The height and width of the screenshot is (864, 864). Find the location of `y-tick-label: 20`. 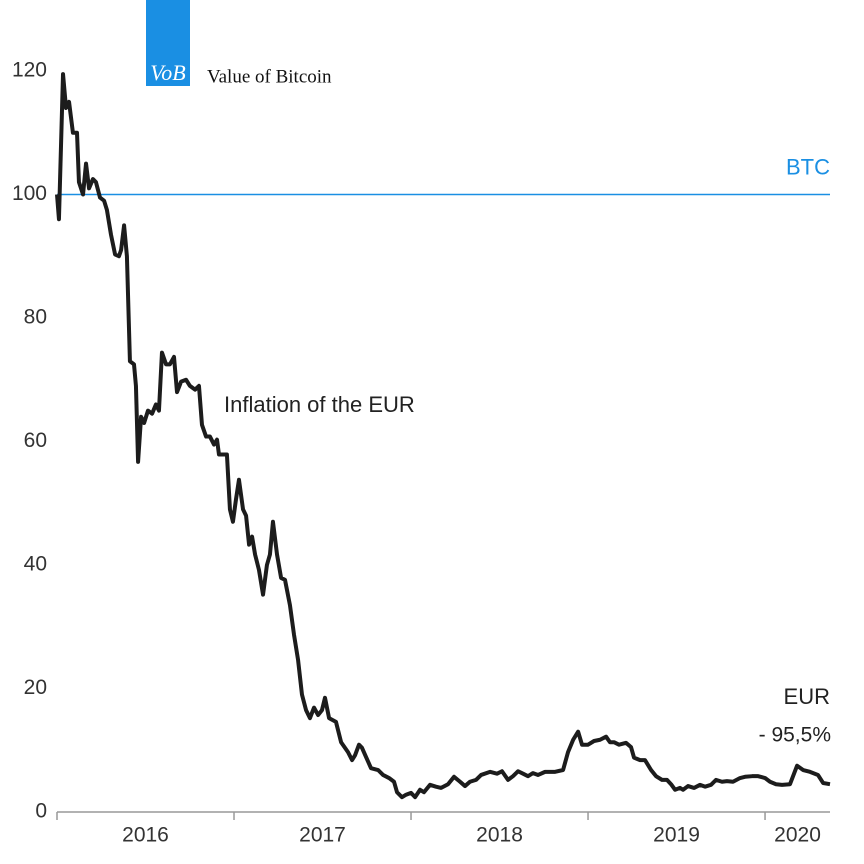

y-tick-label: 20 is located at coordinates (35, 687).